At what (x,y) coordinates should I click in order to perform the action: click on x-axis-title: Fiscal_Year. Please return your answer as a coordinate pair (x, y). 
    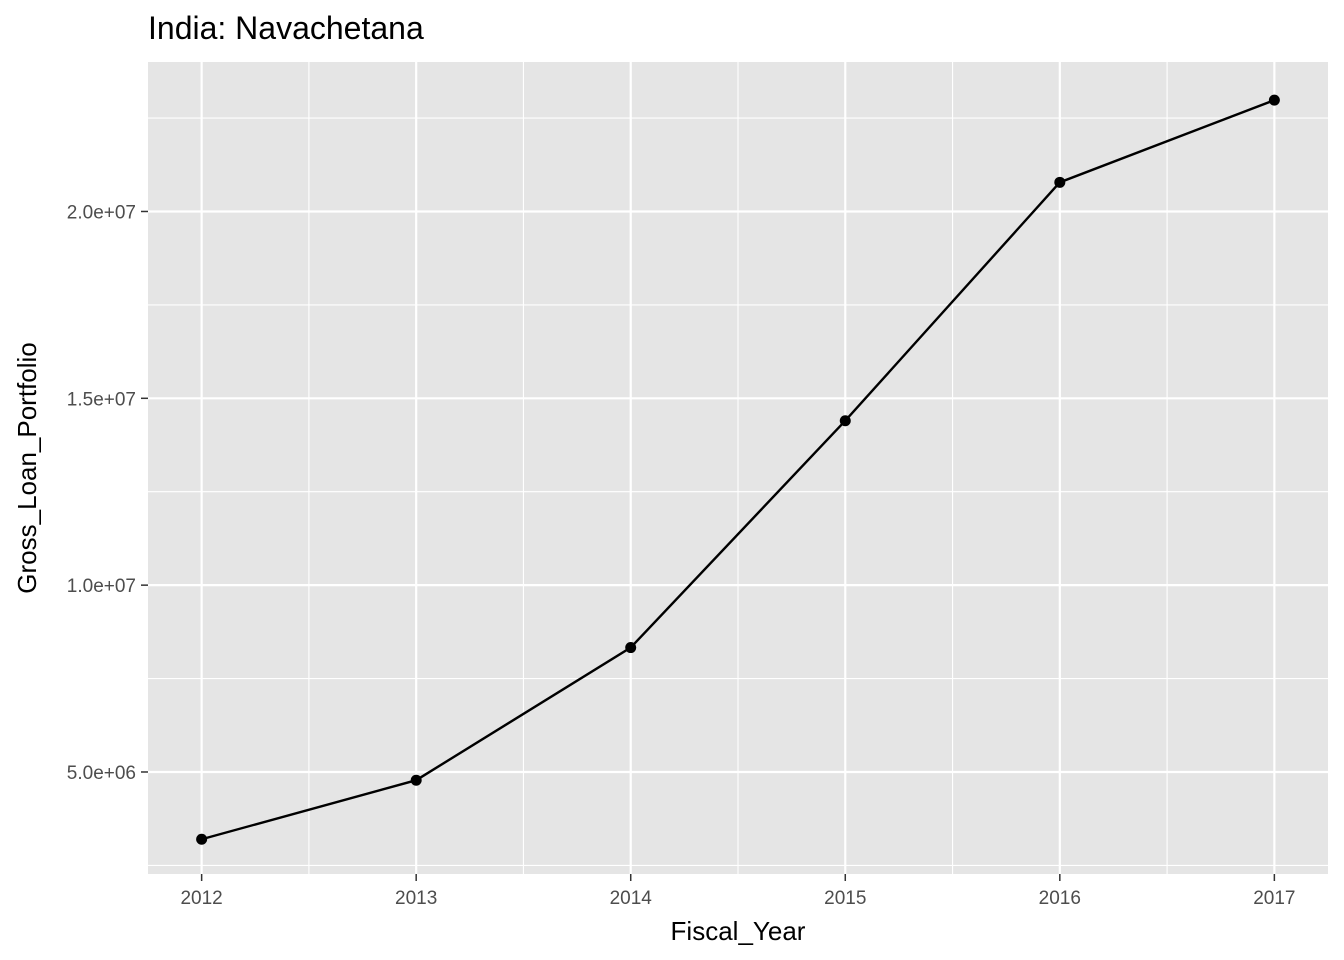
    Looking at the image, I should click on (738, 931).